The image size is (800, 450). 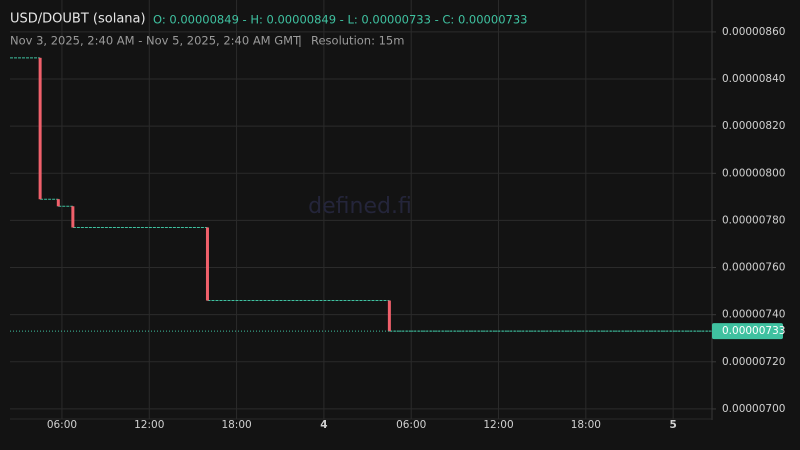 What do you see at coordinates (753, 268) in the screenshot?
I see `y-tick-label: 0.00000760` at bounding box center [753, 268].